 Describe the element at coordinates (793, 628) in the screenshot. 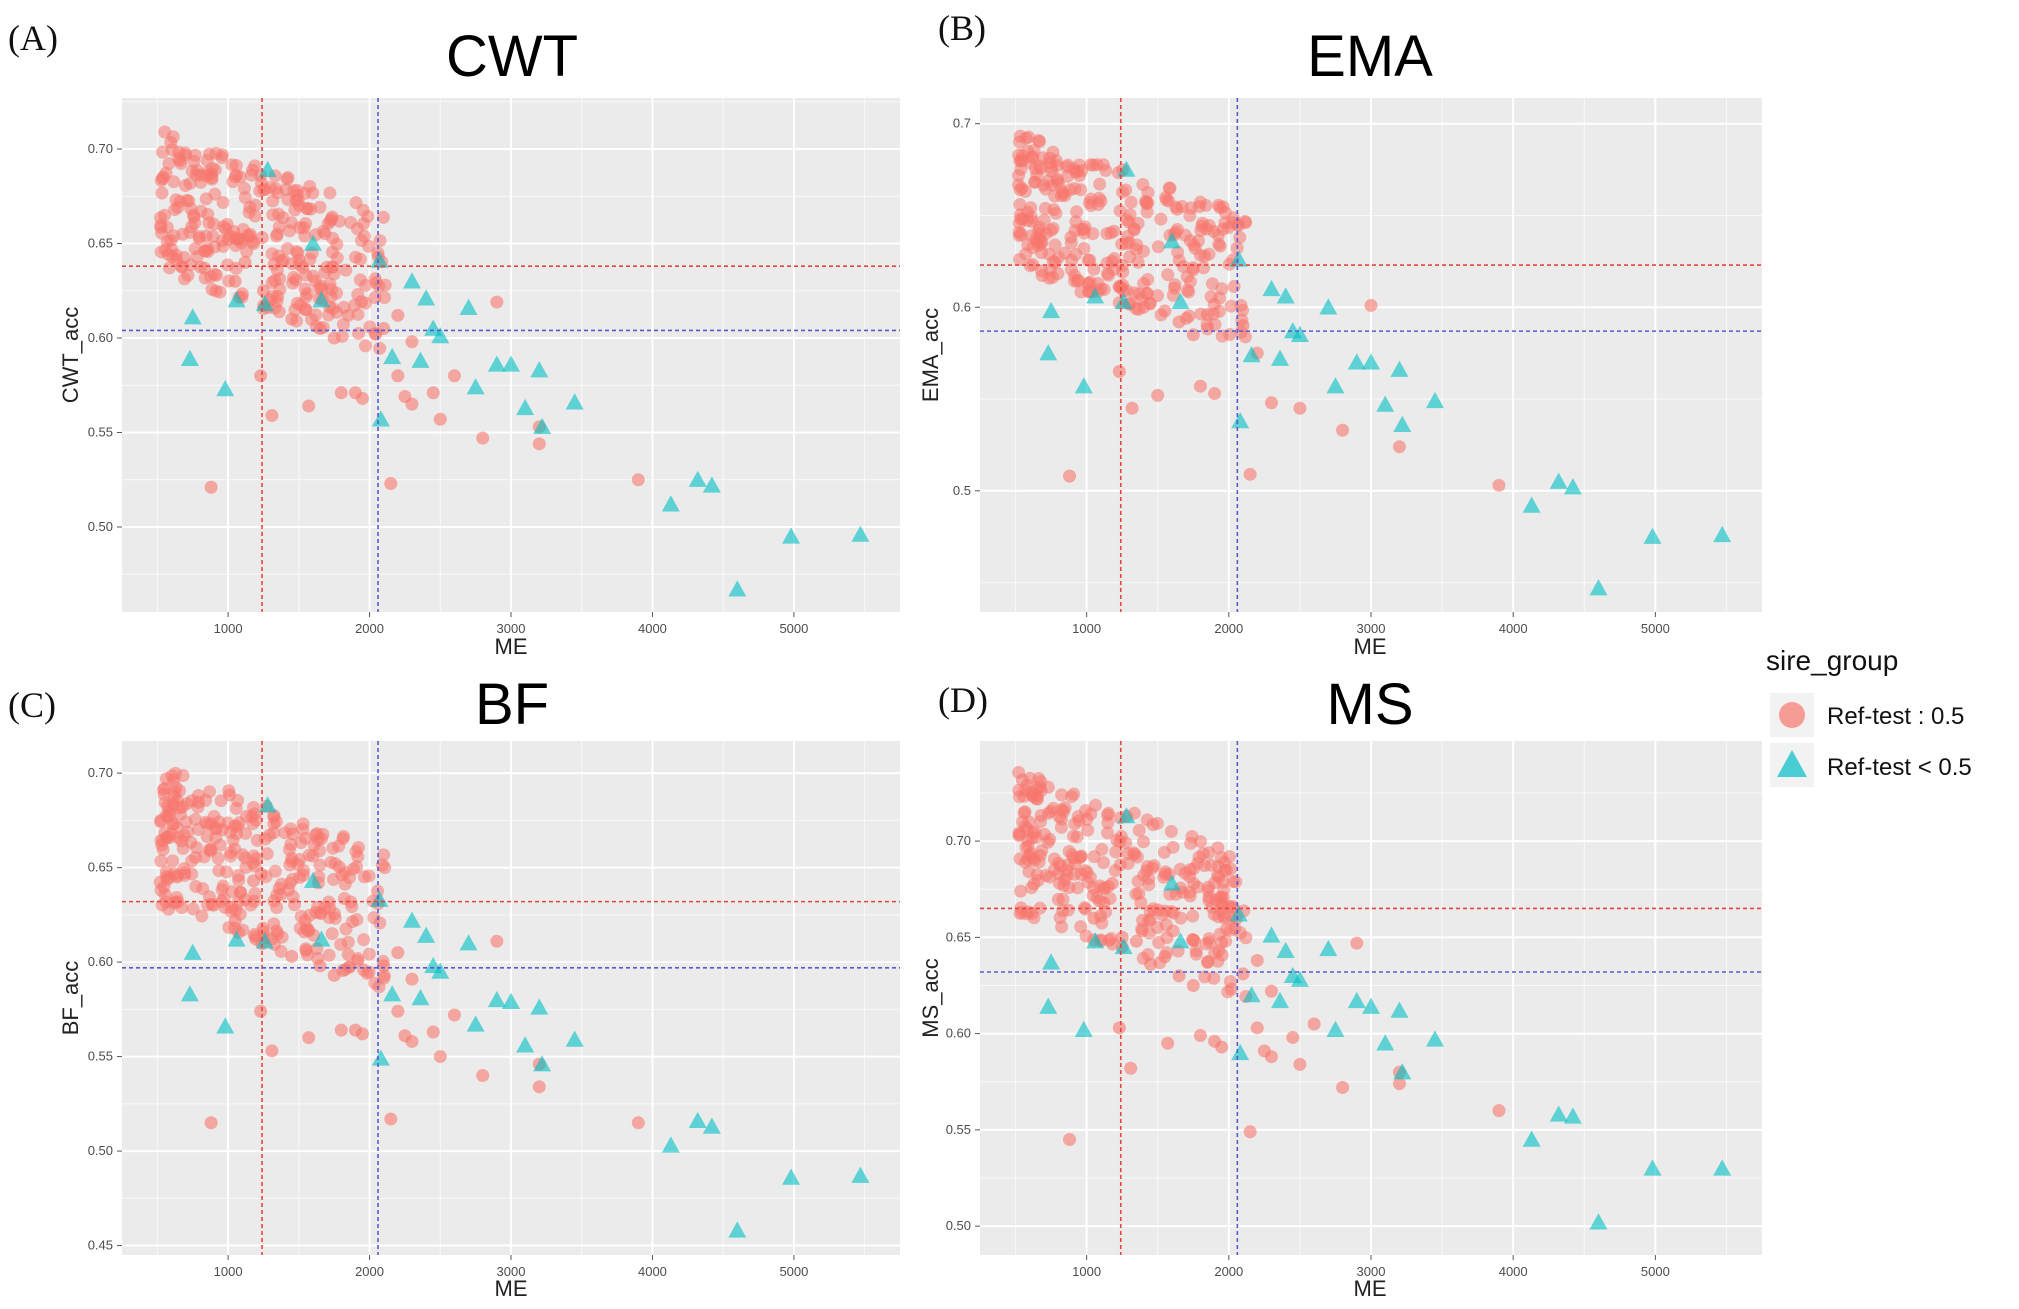

I see `x-tick-label: 5000` at that location.